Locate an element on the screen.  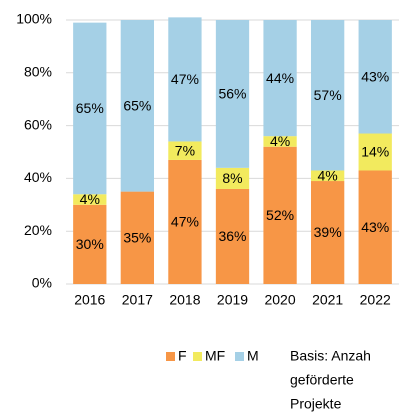
y-tick-label: 20% is located at coordinates (38, 230).